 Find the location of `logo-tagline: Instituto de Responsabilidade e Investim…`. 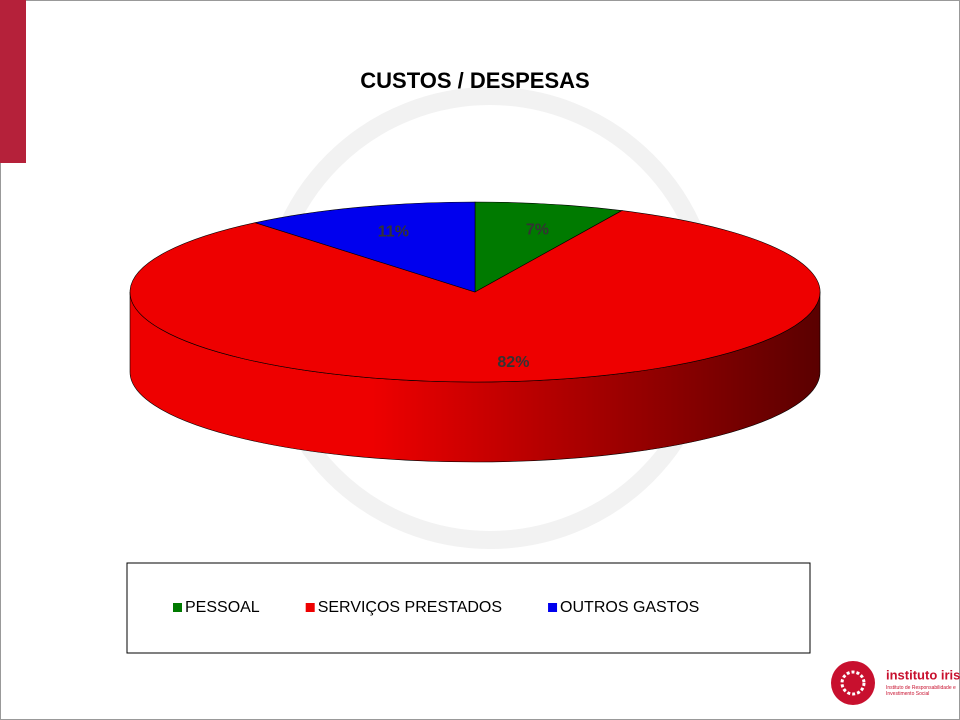

logo-tagline: Instituto de Responsabilidade e Investim… is located at coordinates (921, 691).